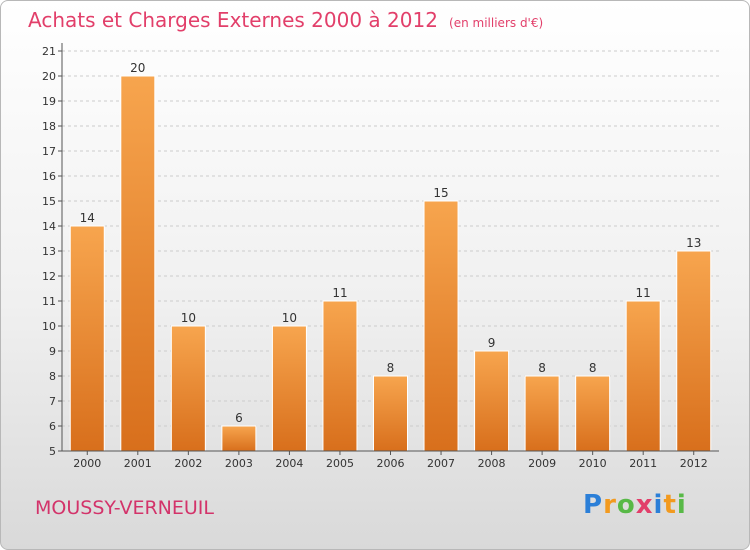 The height and width of the screenshot is (550, 750). I want to click on x-tick-label-2000: 2000, so click(87, 463).